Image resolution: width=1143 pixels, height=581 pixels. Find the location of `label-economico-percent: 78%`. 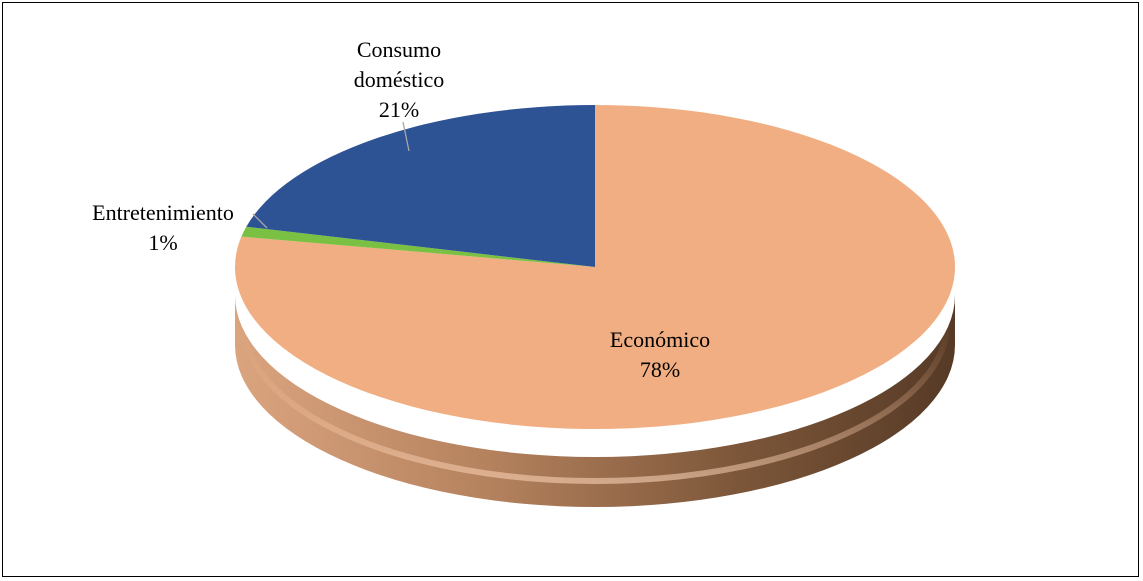

label-economico-percent: 78% is located at coordinates (660, 369).